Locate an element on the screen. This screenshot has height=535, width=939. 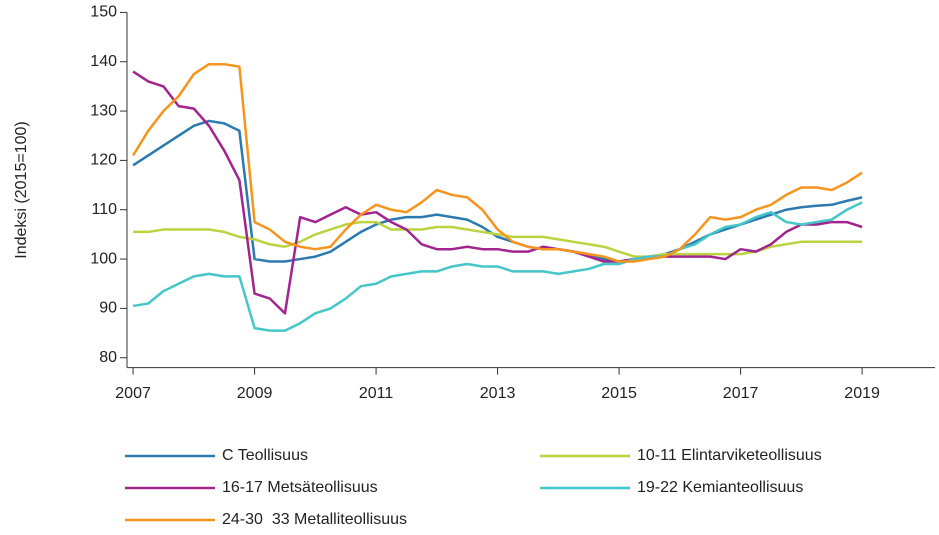
y-tick-label: 110 is located at coordinates (104, 209).